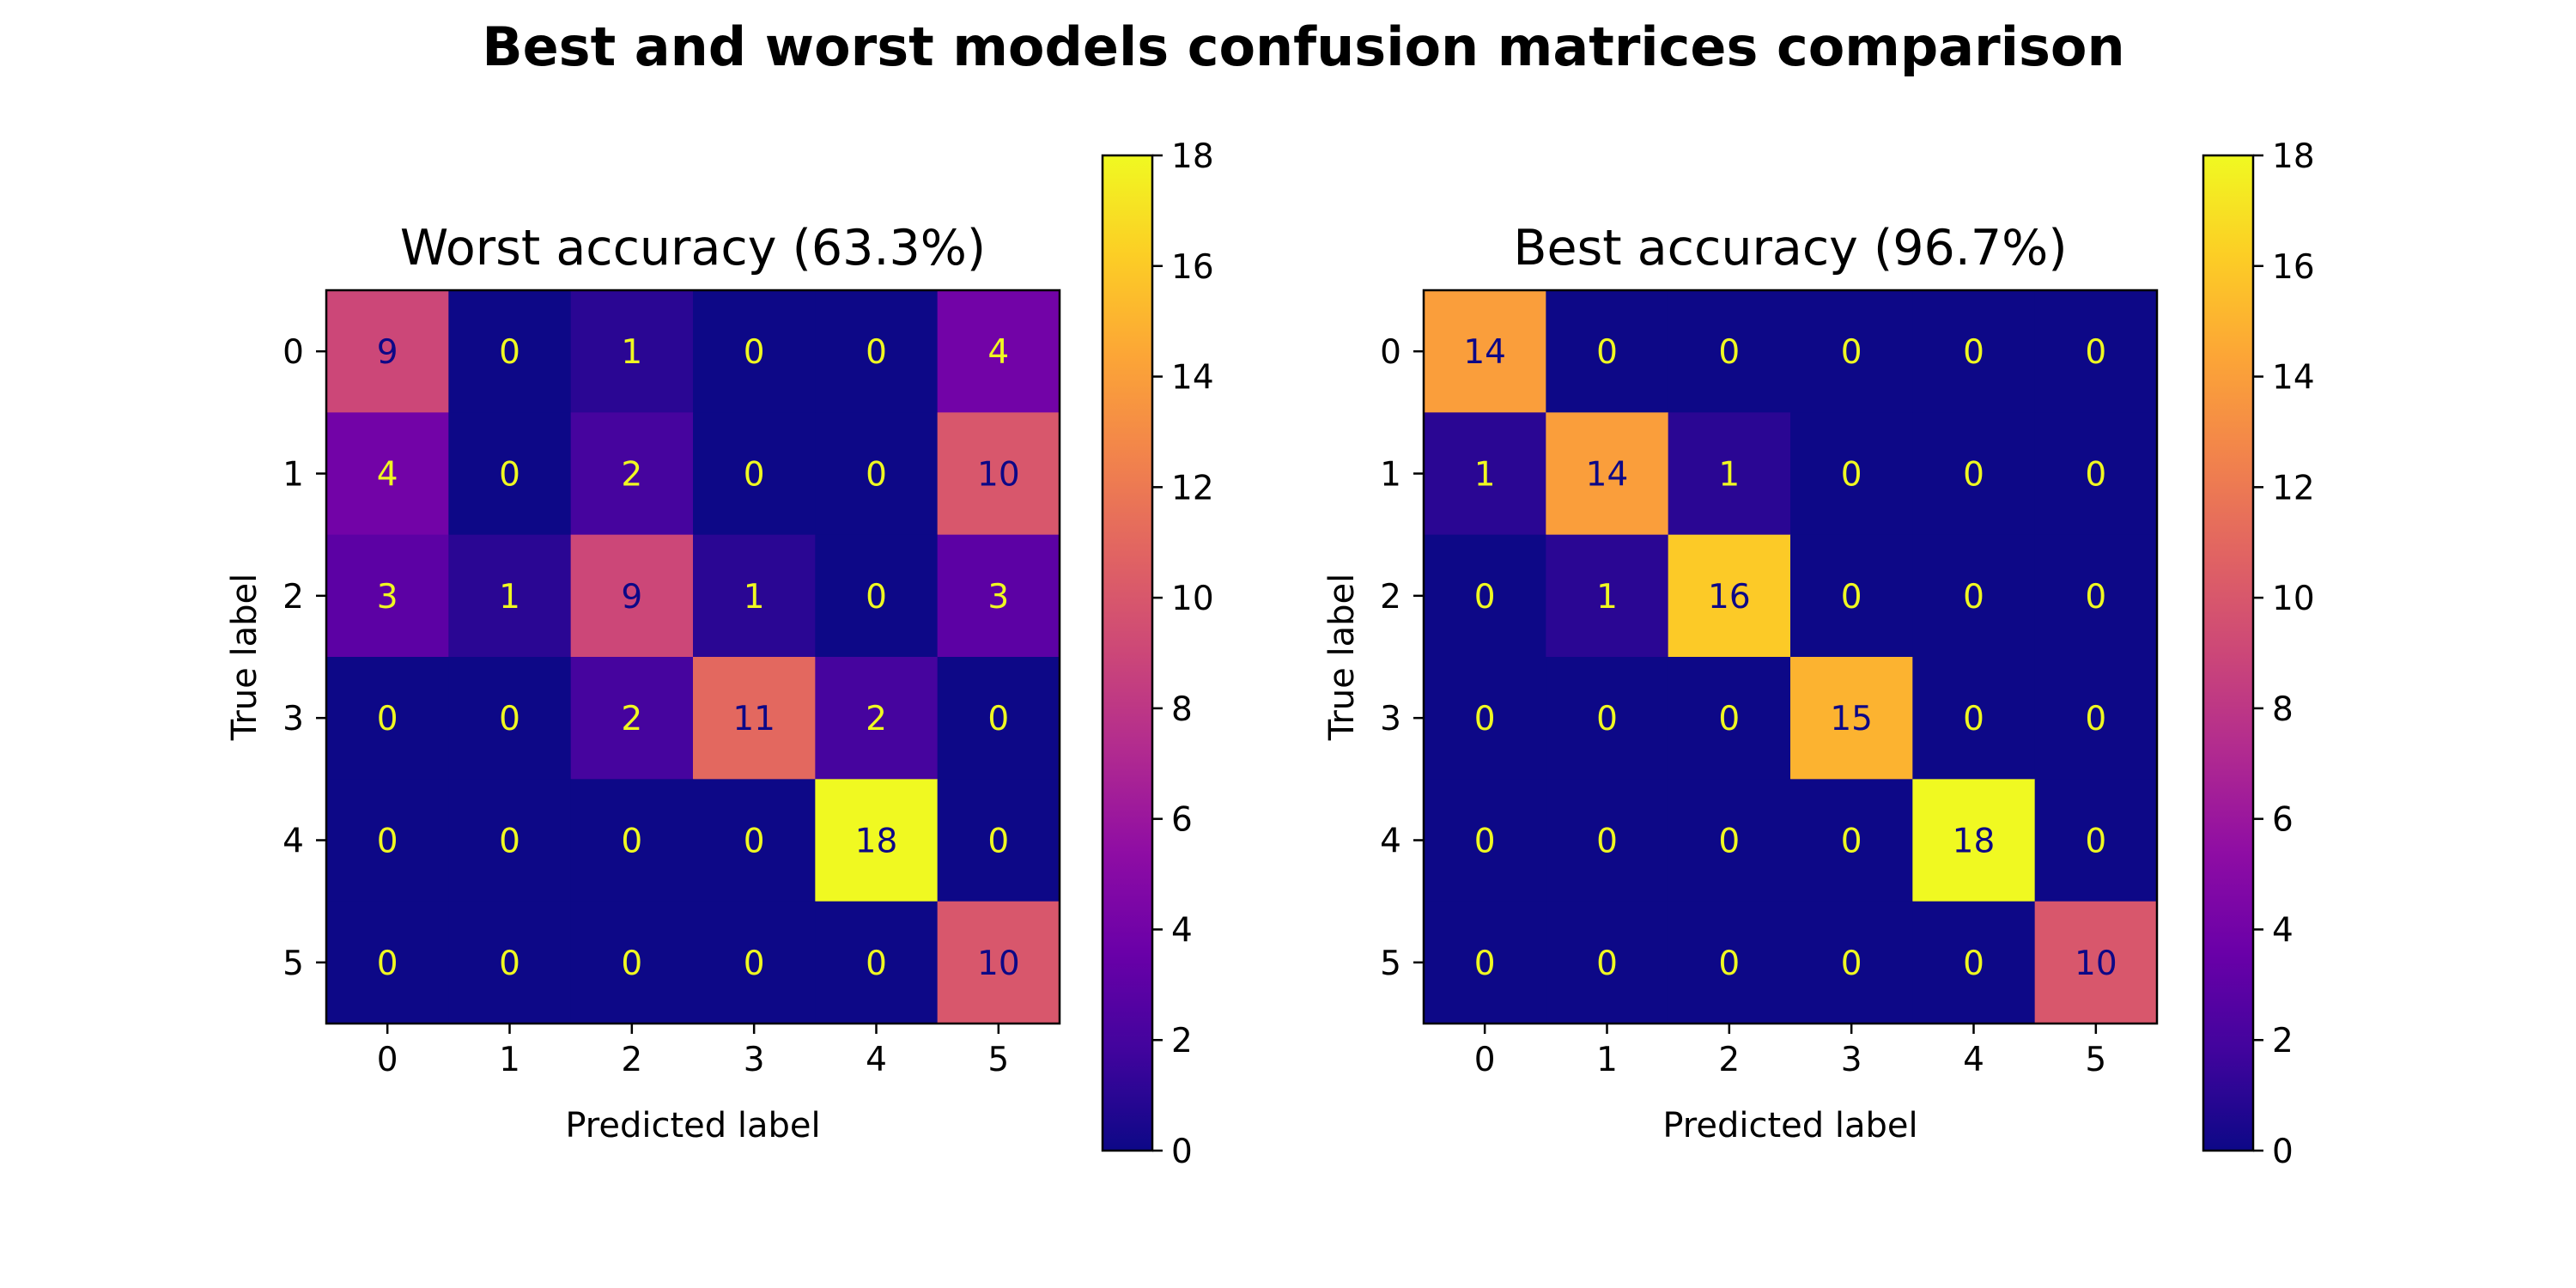 This screenshot has height=1288, width=2576. What do you see at coordinates (998, 964) in the screenshot?
I see `worst-cell-value-5-5: 10` at bounding box center [998, 964].